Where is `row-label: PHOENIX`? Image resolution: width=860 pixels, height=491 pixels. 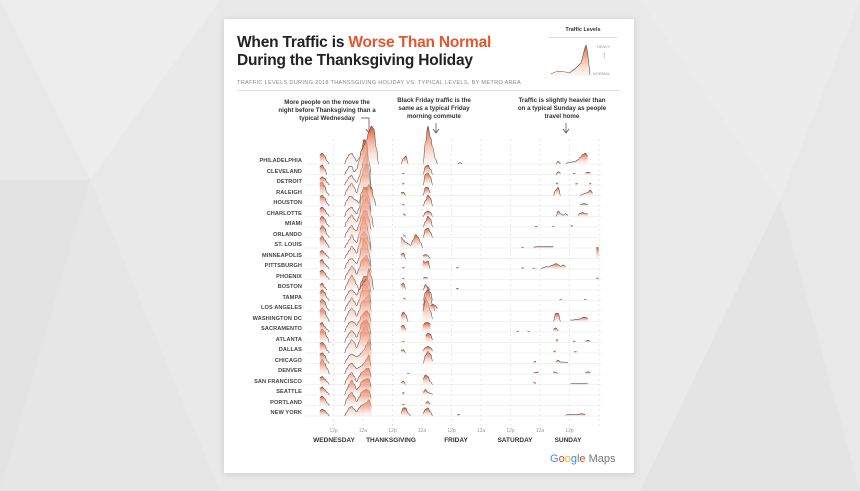
row-label: PHOENIX is located at coordinates (289, 276).